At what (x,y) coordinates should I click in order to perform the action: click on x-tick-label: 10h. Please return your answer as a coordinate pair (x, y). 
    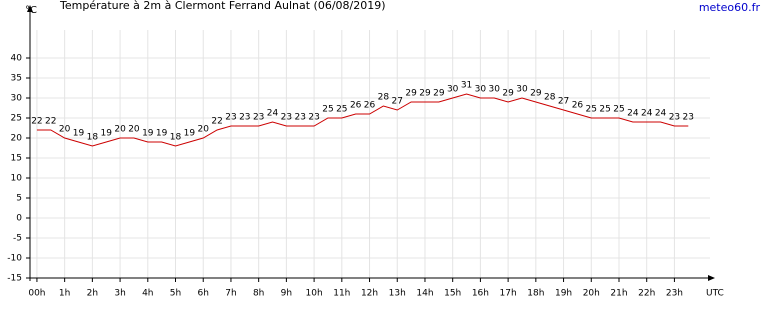
    Looking at the image, I should click on (314, 294).